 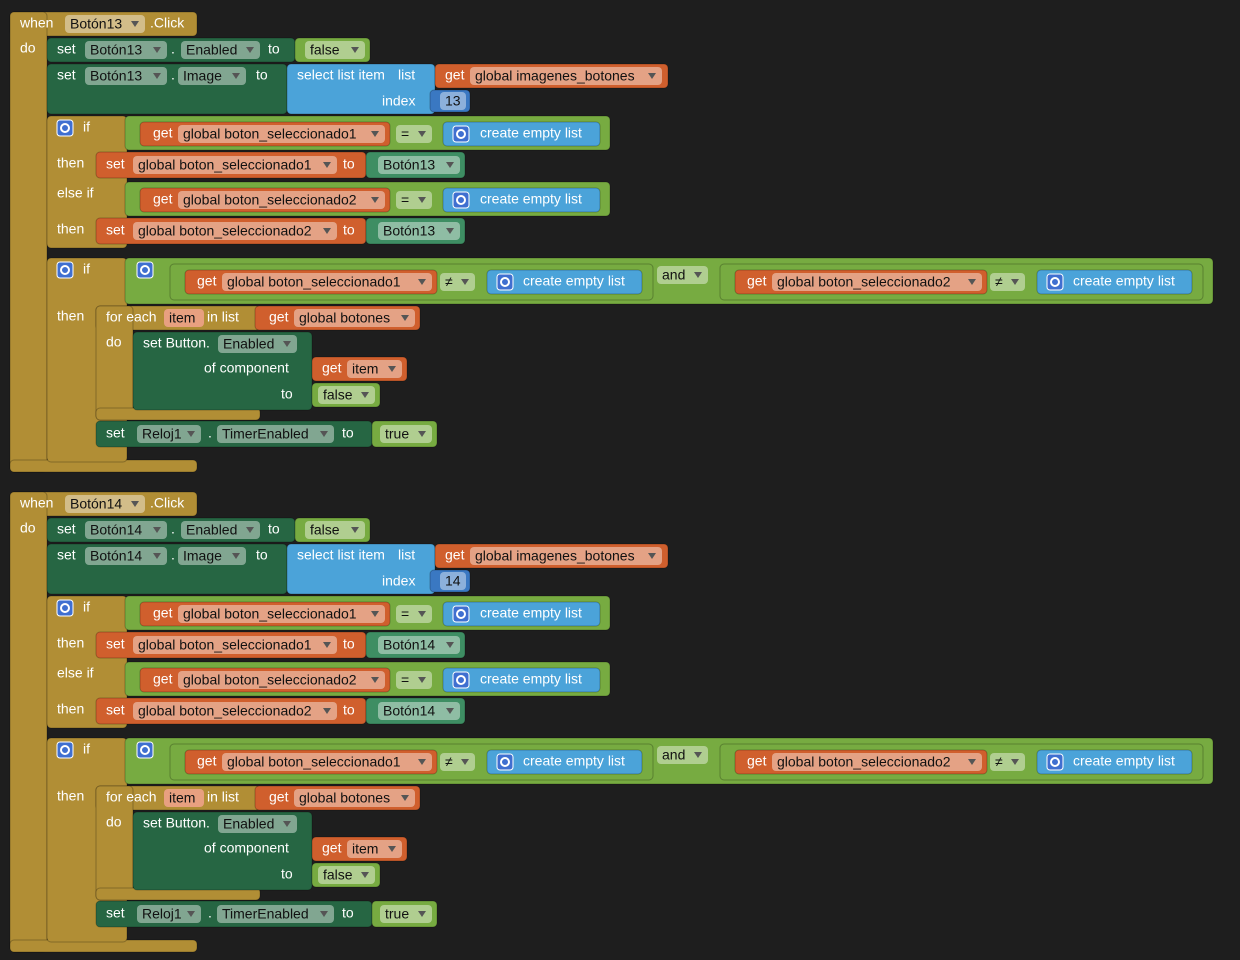 I want to click on field: and, so click(x=673, y=275).